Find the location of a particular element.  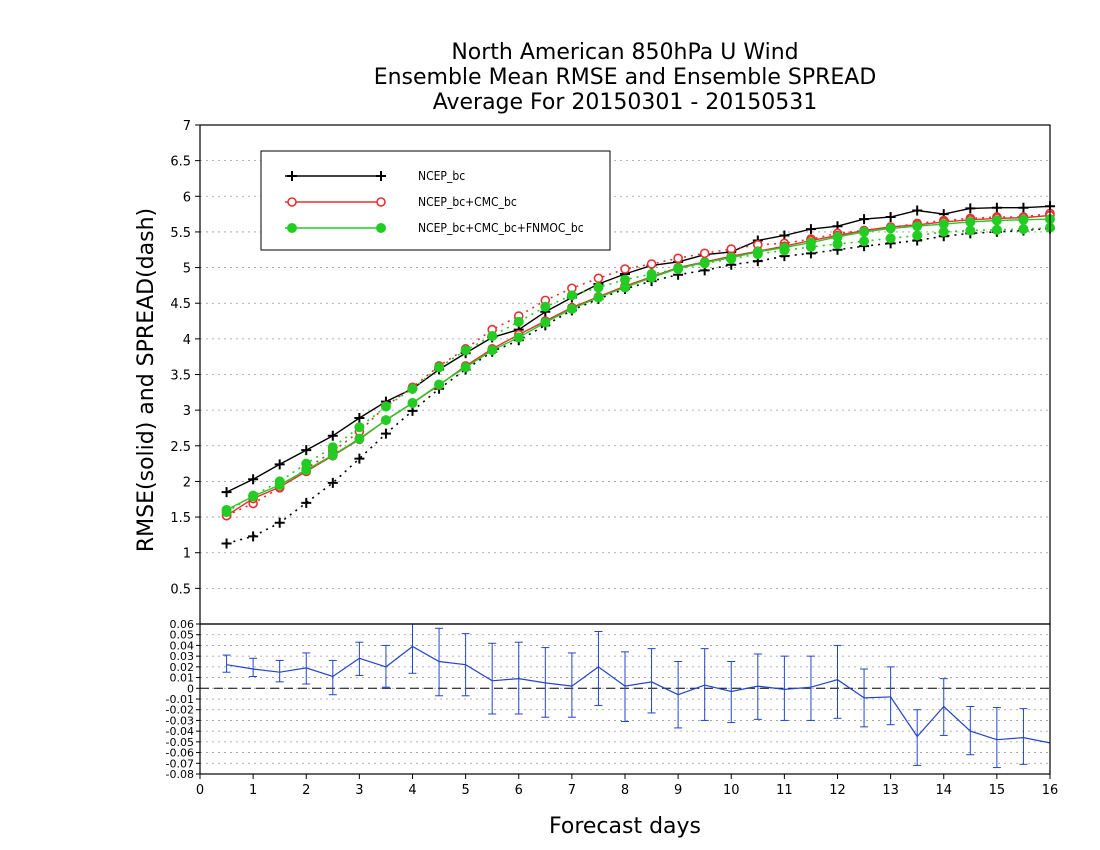

x-tick-label: 16 is located at coordinates (1050, 790).